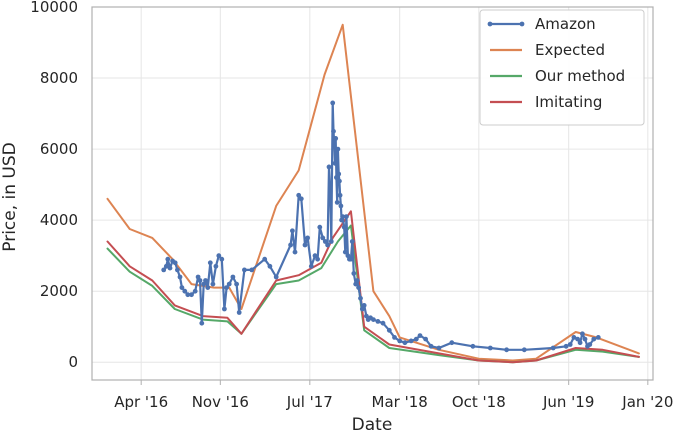 This screenshot has height=437, width=677. I want to click on y-tick-label: 0, so click(73, 362).